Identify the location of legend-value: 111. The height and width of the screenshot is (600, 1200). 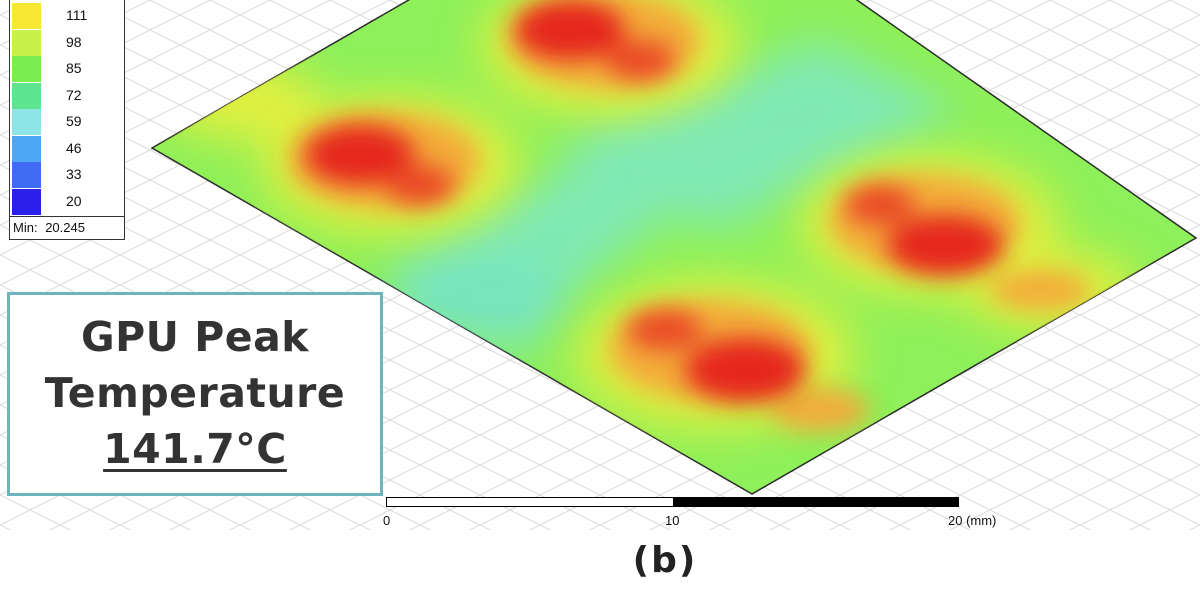
(77, 15).